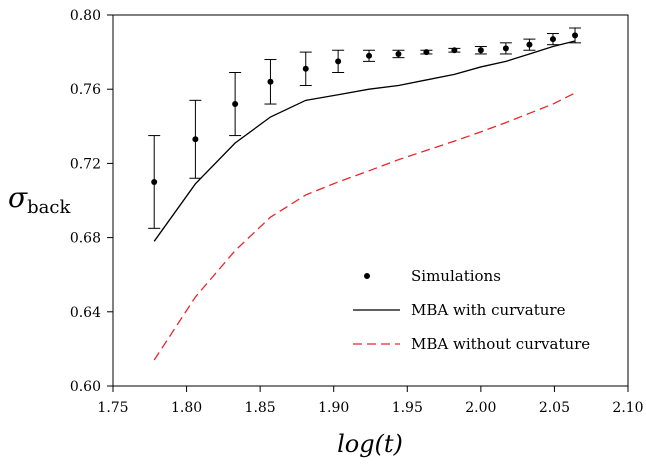  Describe the element at coordinates (456, 276) in the screenshot. I see `legend-label: Simulations` at that location.